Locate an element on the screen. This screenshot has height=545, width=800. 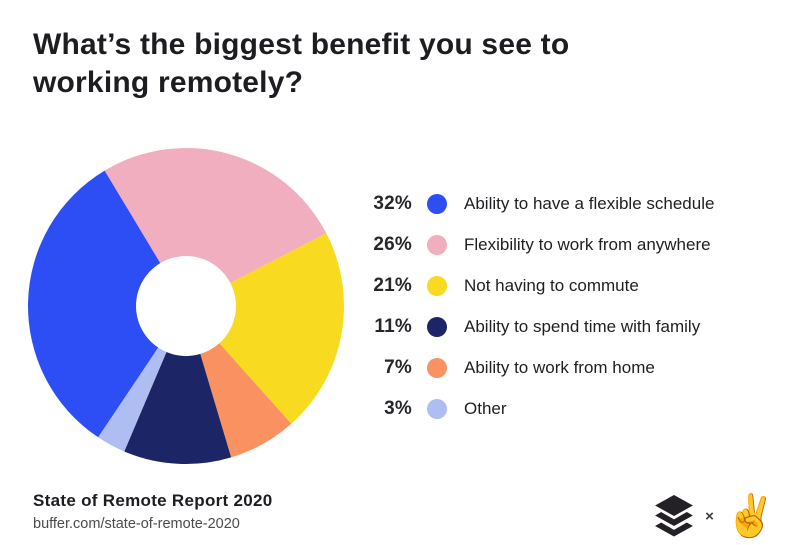
legend-row: 21% Not having to commute is located at coordinates (540, 285).